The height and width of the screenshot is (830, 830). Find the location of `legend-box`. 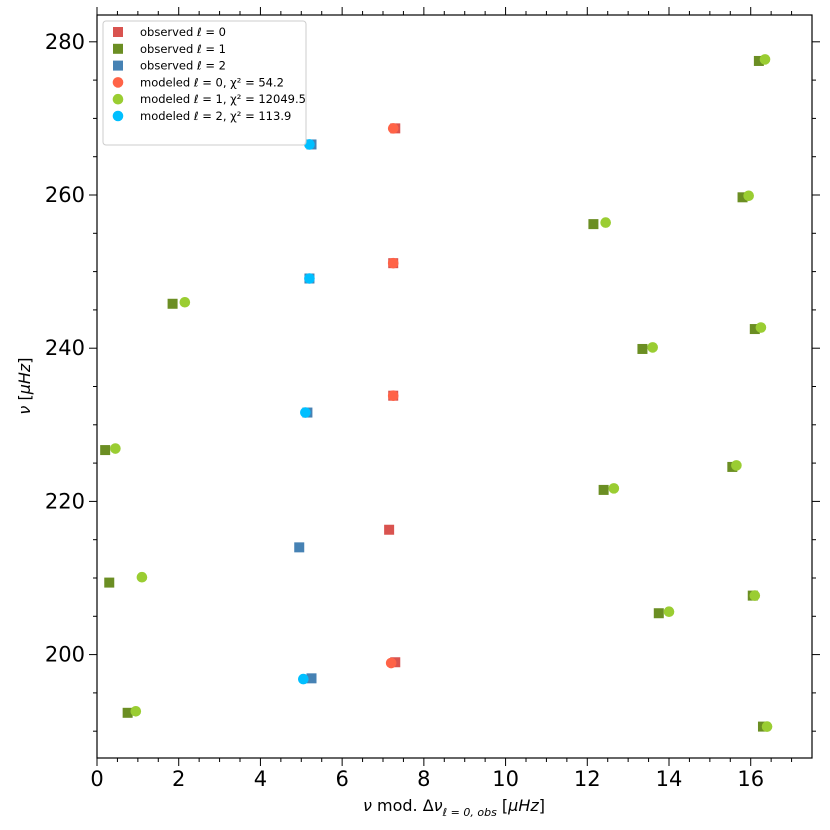

legend-box is located at coordinates (204, 83).